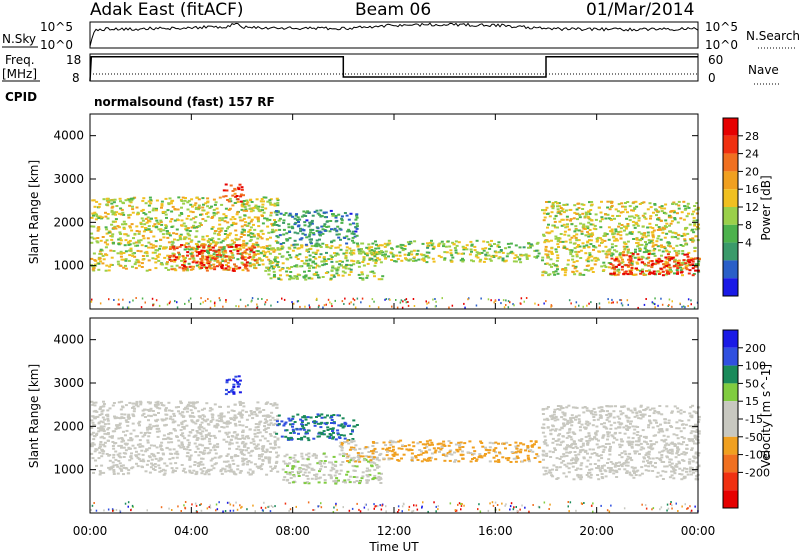 Image resolution: width=800 pixels, height=554 pixels. Describe the element at coordinates (167, 10) in the screenshot. I see `station-title: Adak East (fitACF)` at that location.